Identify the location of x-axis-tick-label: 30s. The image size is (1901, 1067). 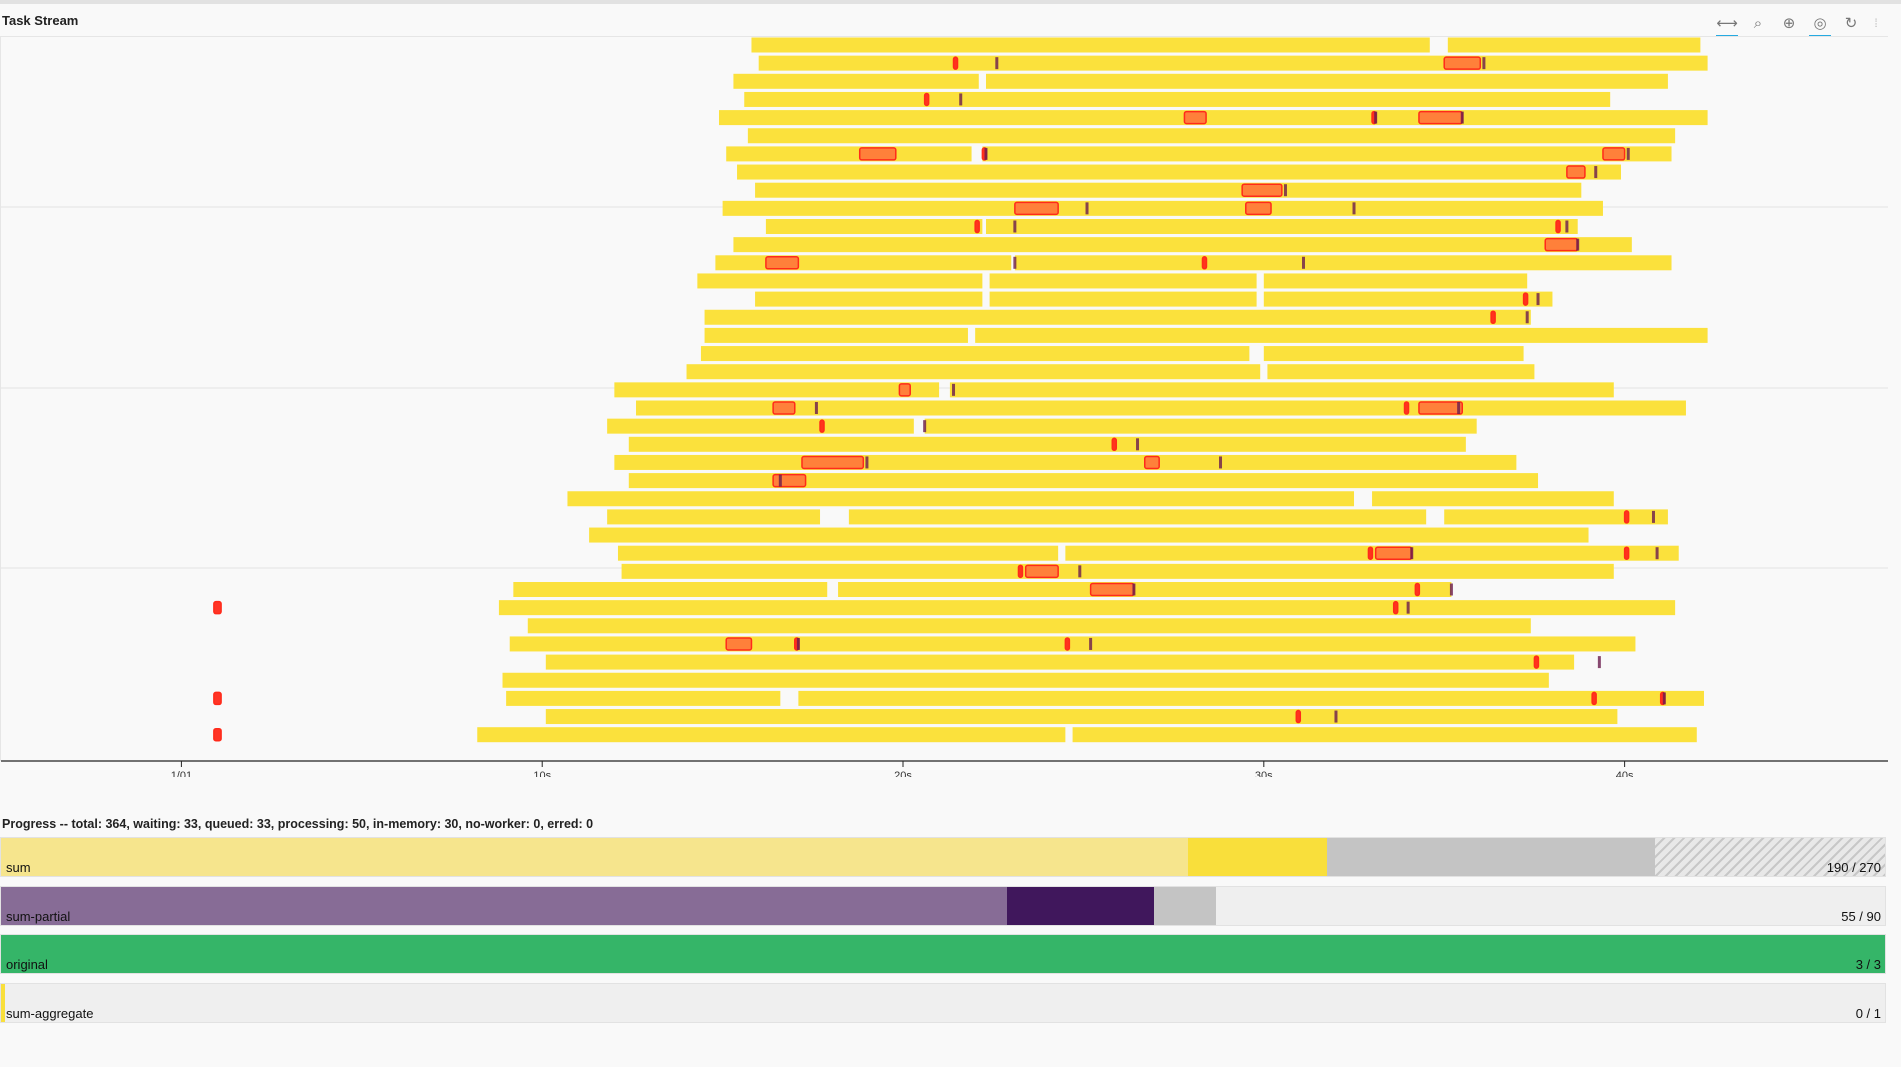
(1264, 773).